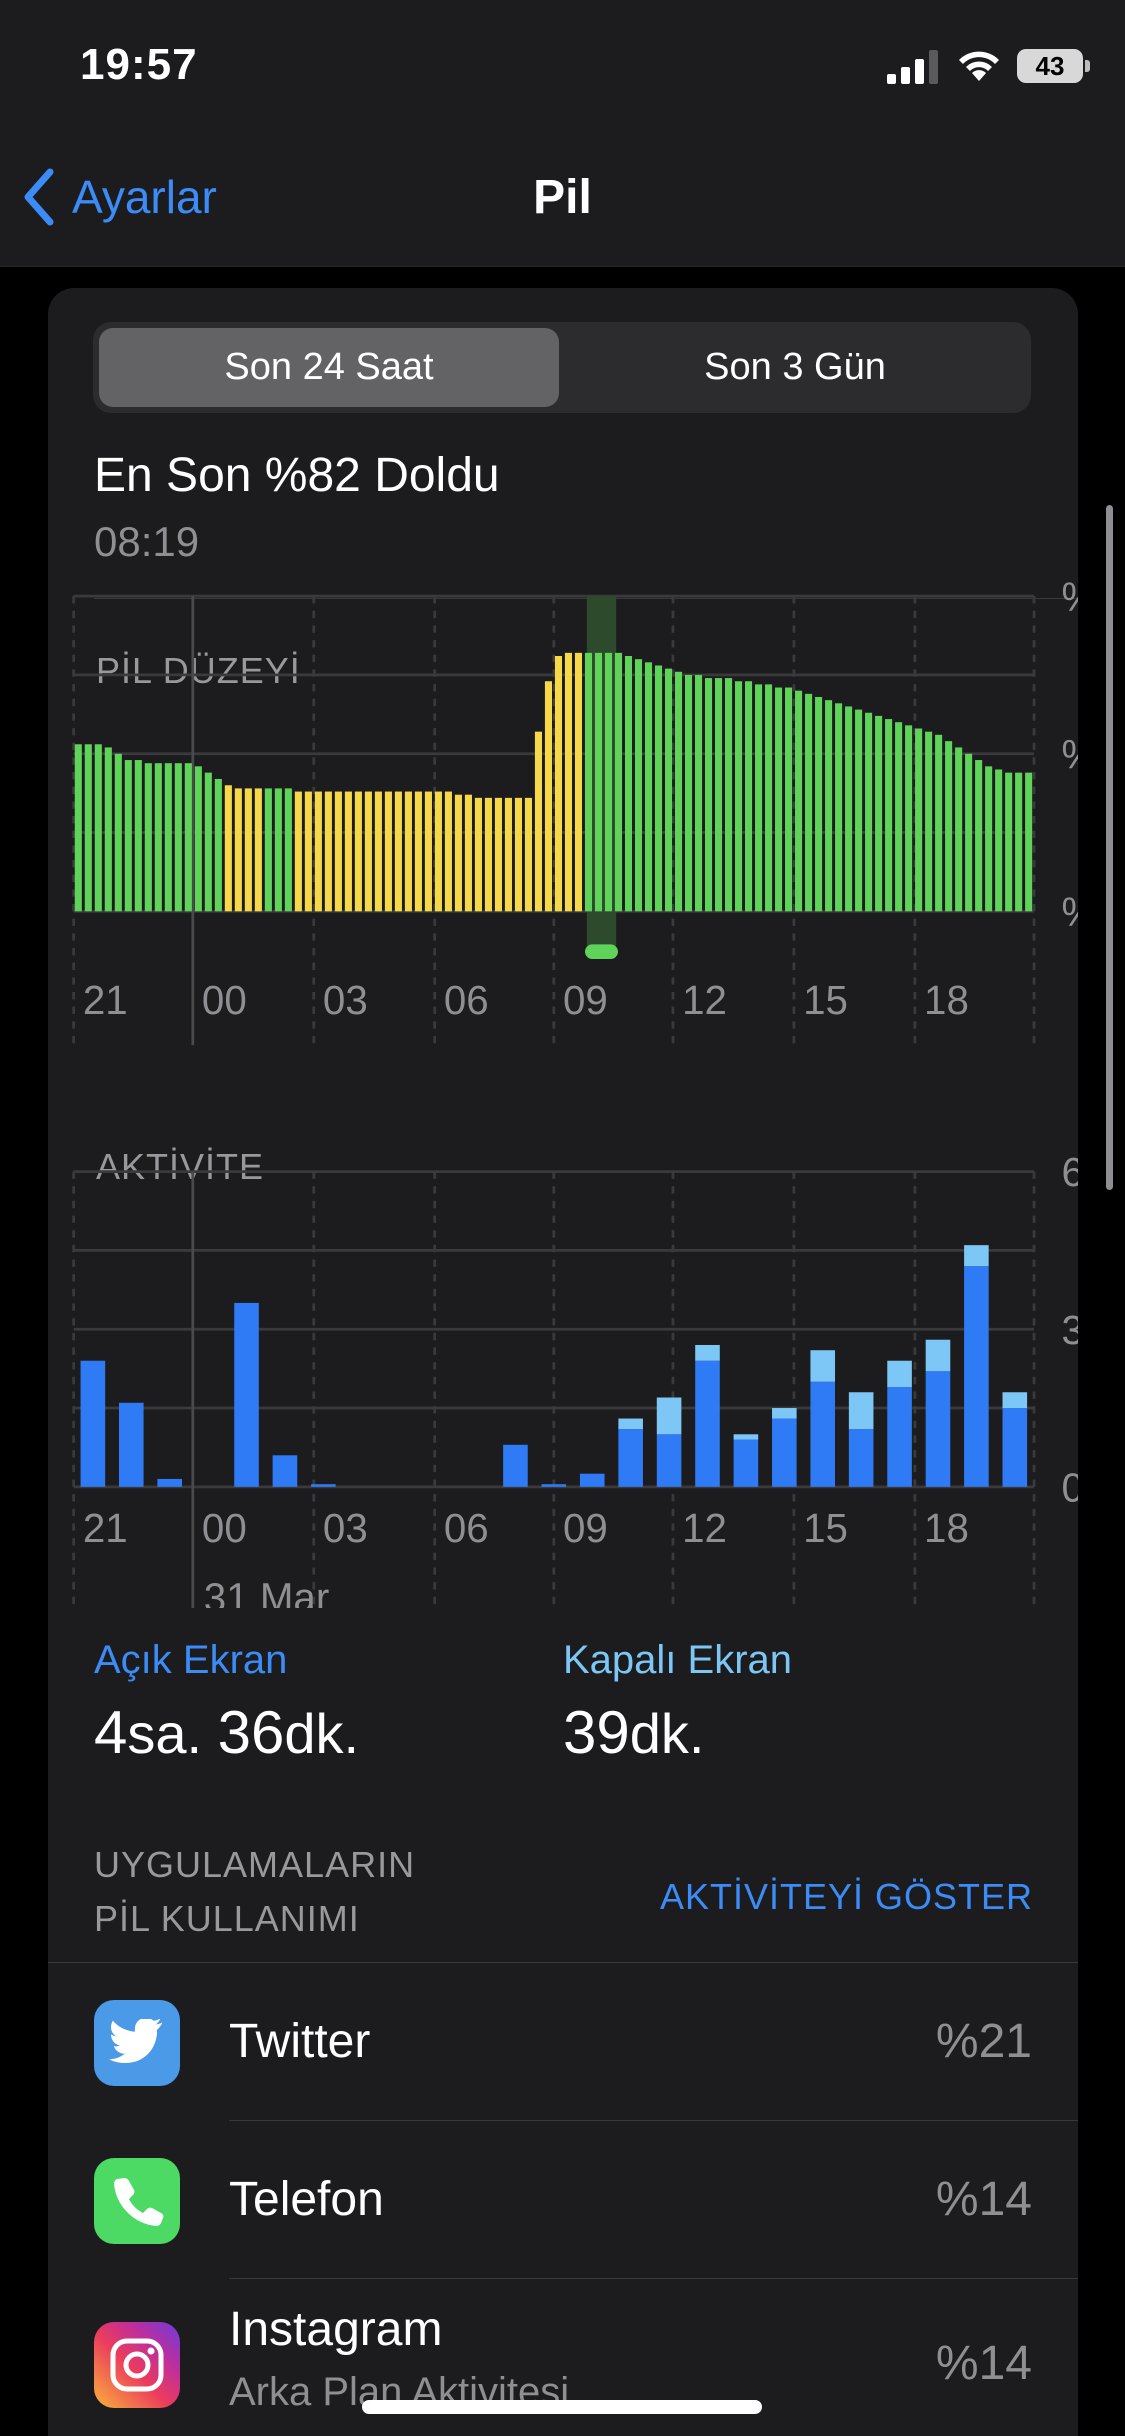  I want to click on date-label: 31 Mar, so click(266, 1591).